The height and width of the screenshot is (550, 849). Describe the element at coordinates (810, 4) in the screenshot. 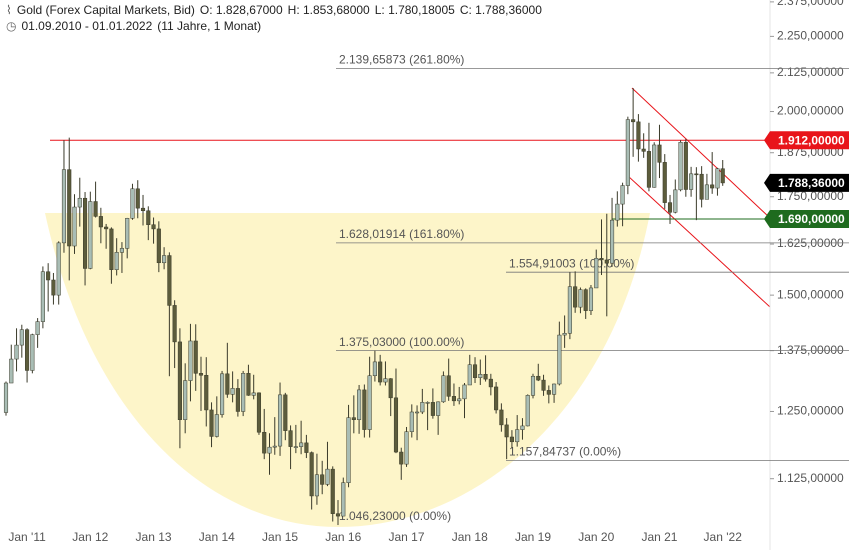

I see `y-tick-label: 2.375,00000` at that location.